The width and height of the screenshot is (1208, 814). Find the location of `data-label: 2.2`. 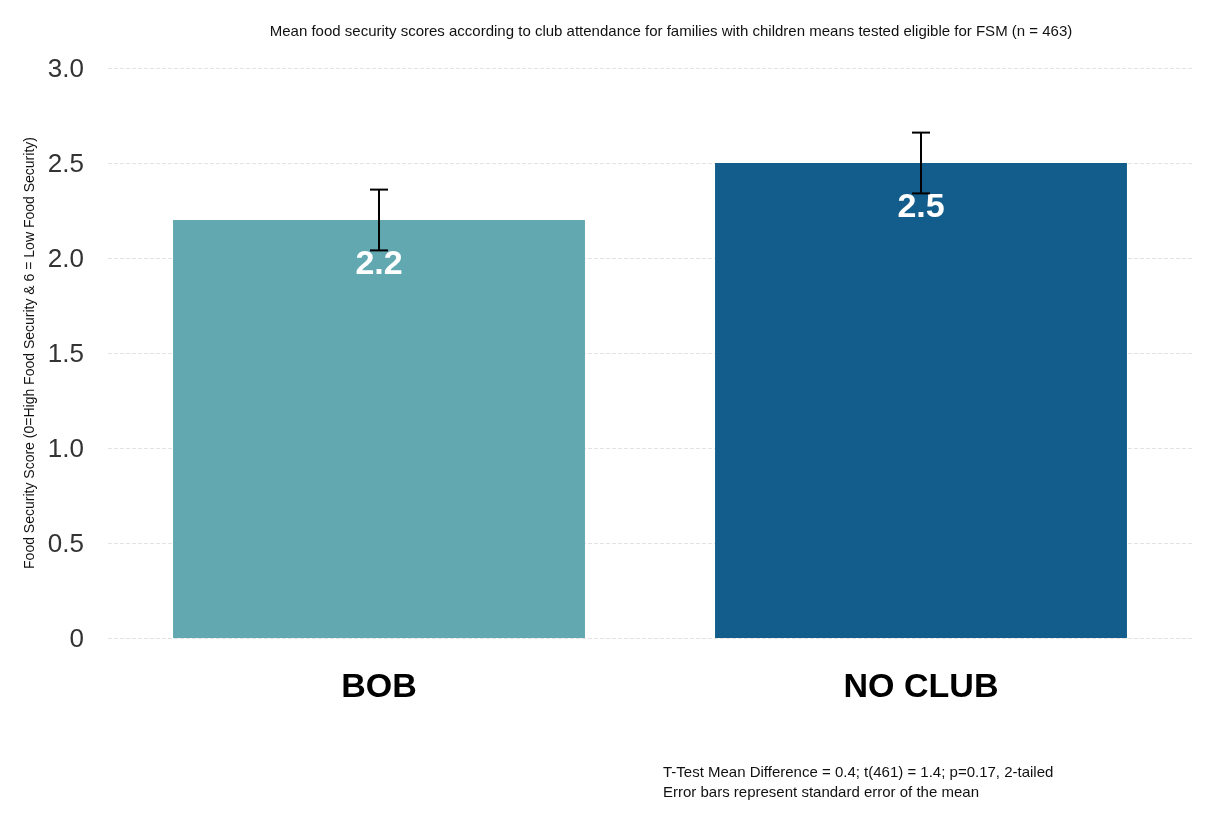

data-label: 2.2 is located at coordinates (379, 262).